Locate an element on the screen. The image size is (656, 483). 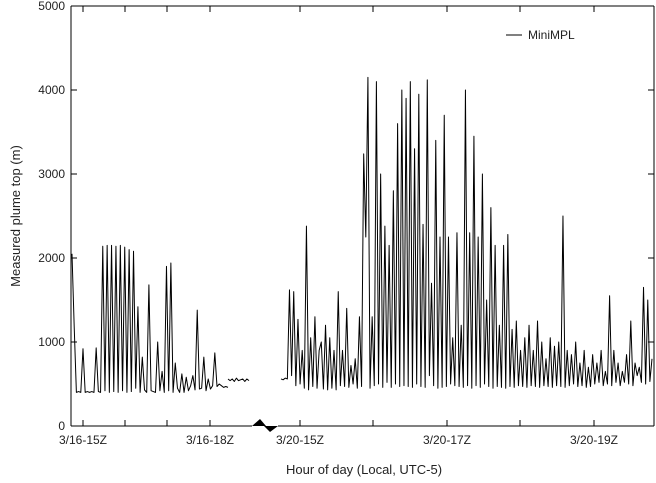
legend-label-miniMPL: MiniMPL is located at coordinates (551, 35).